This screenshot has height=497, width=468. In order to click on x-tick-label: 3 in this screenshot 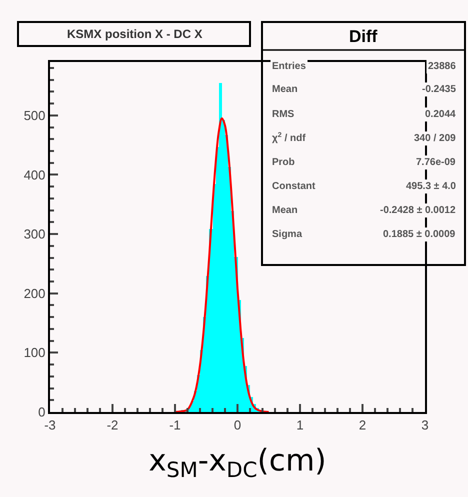, I will do `click(425, 425)`.